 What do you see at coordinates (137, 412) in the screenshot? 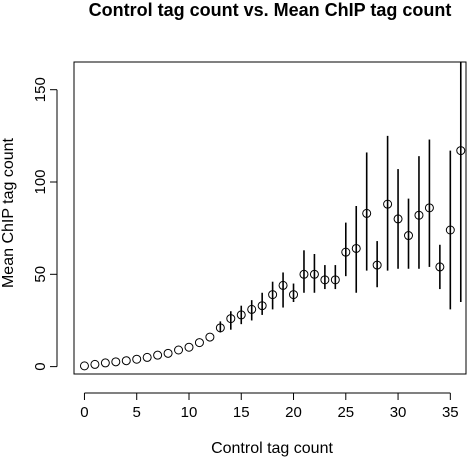
I see `x-tick-label: 5` at bounding box center [137, 412].